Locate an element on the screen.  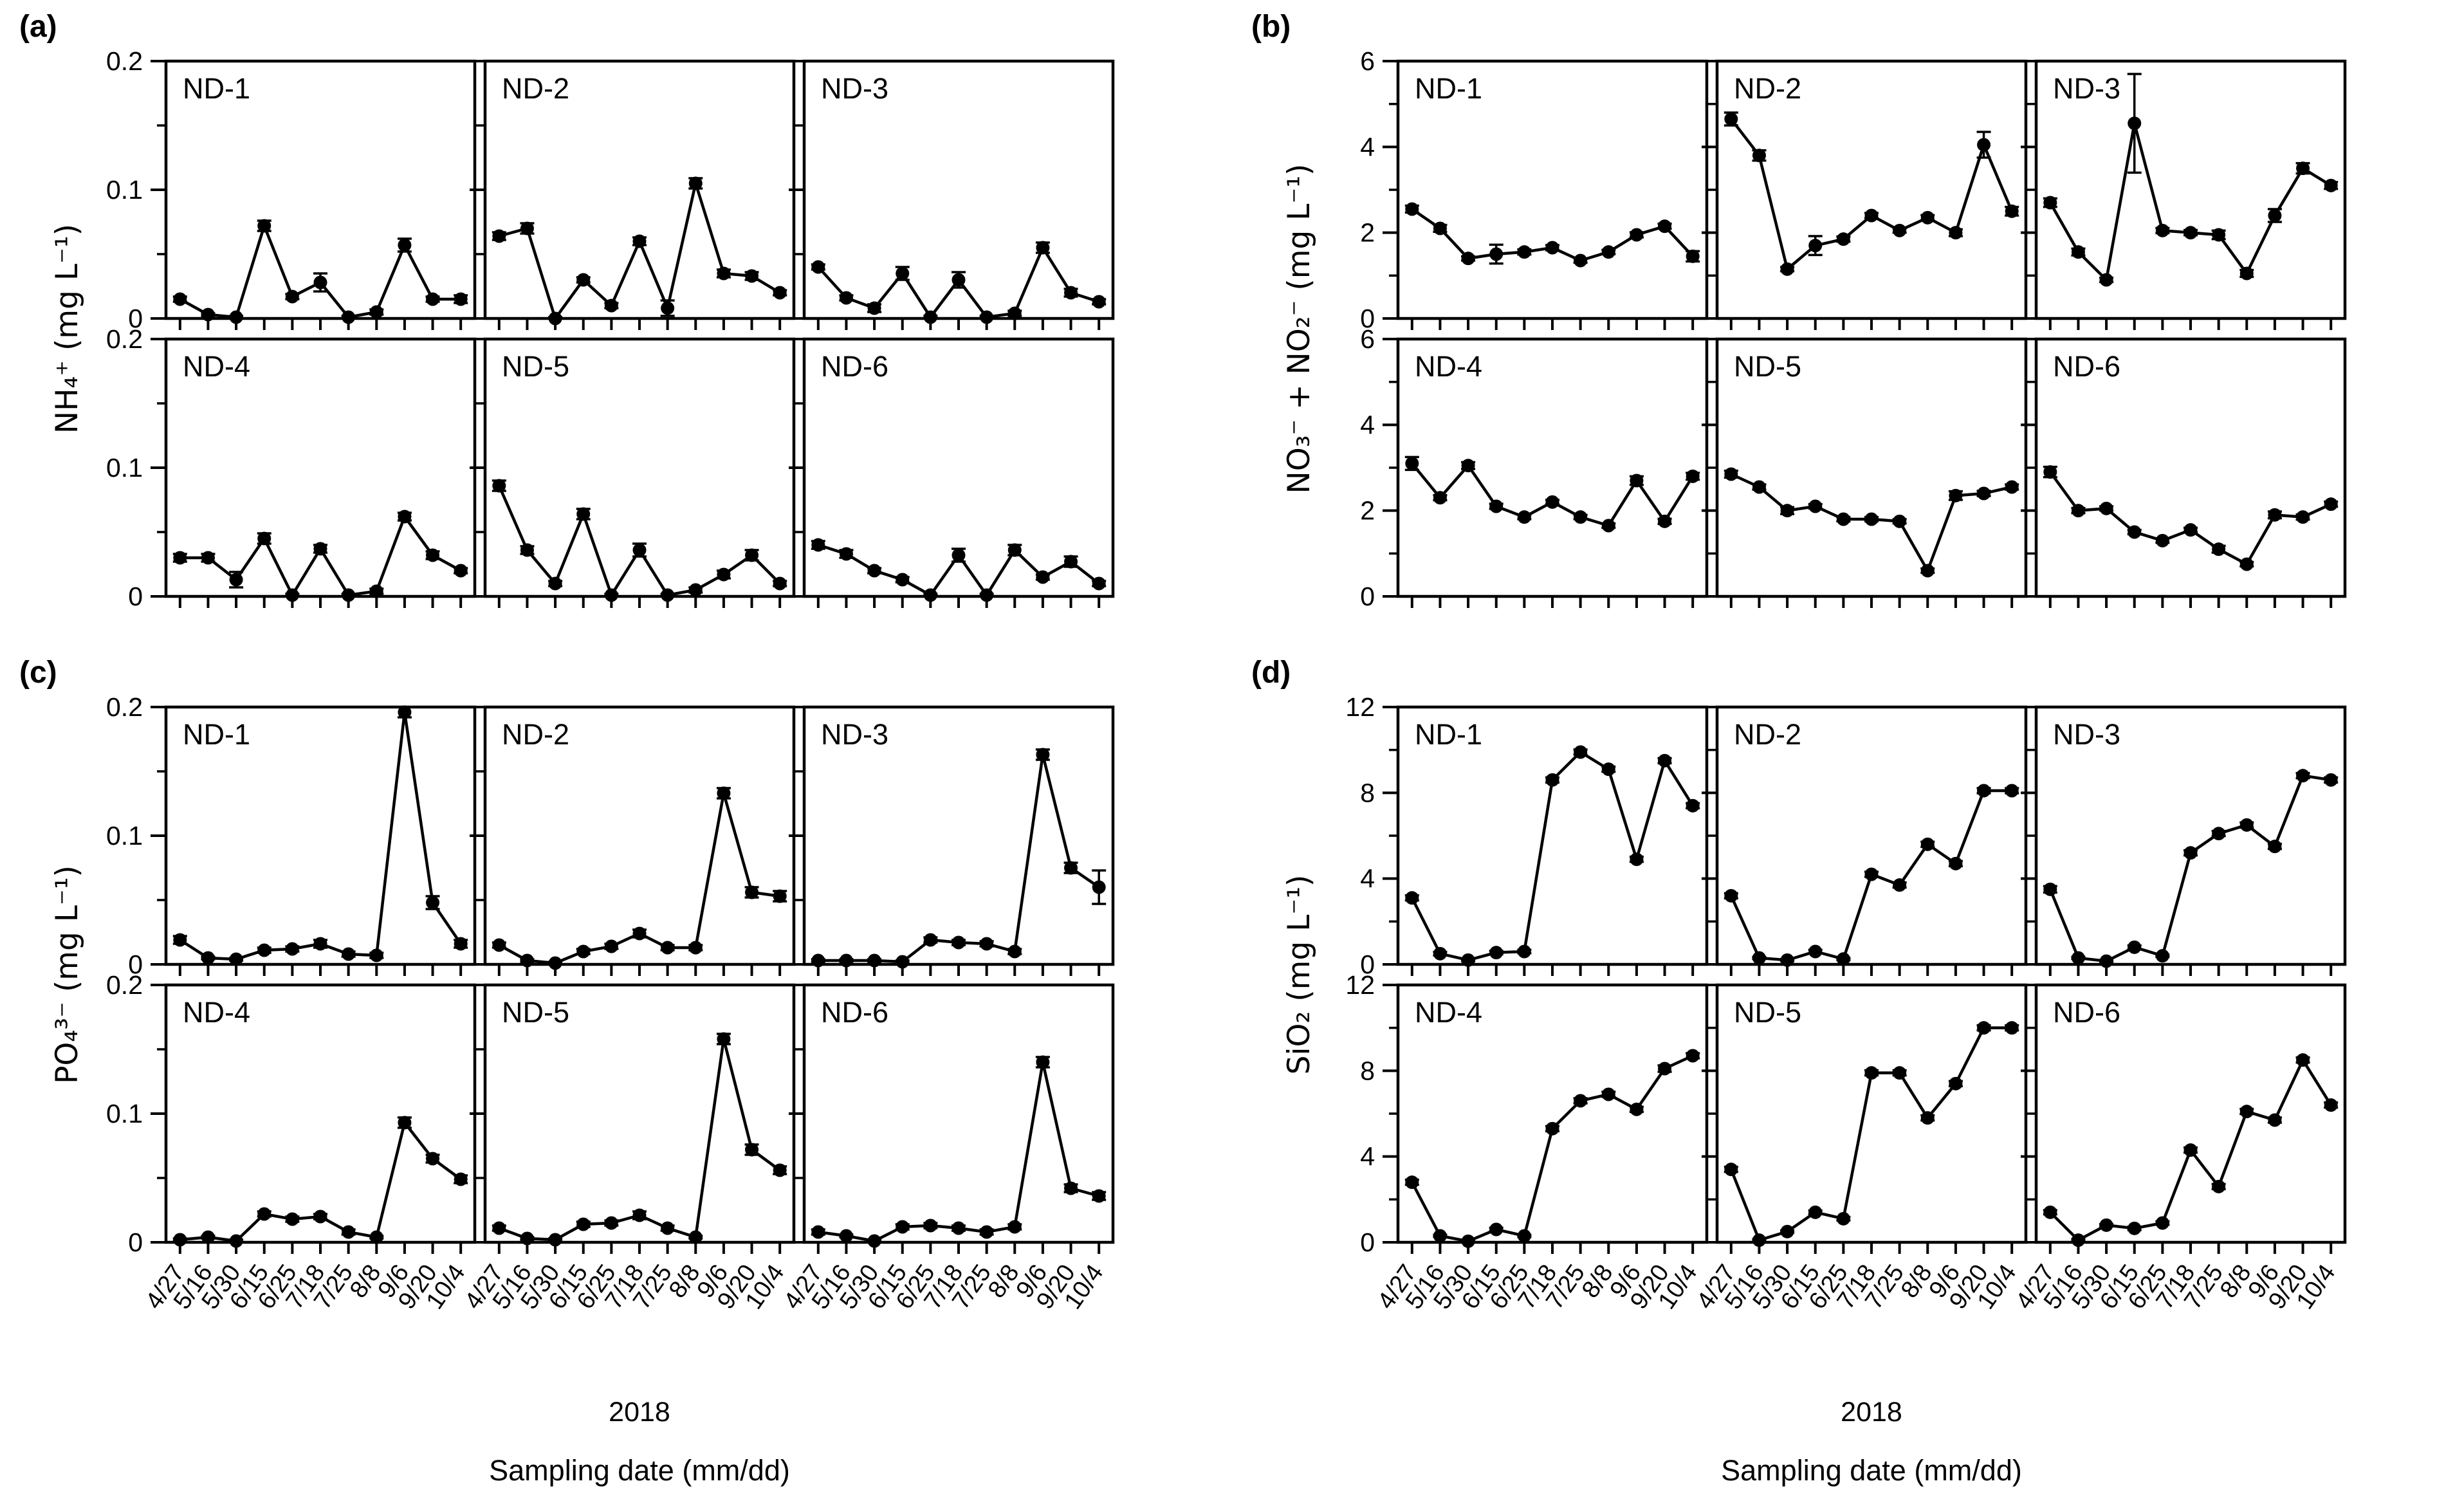
site-label: ND-3 is located at coordinates (854, 88).